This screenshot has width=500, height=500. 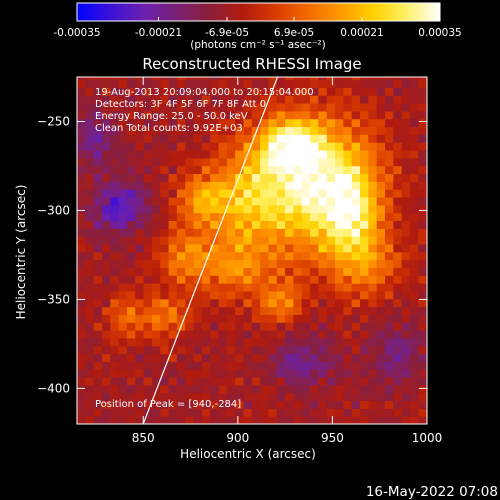 I want to click on footer-timestamp: 16-May-2022 07:08, so click(x=432, y=492).